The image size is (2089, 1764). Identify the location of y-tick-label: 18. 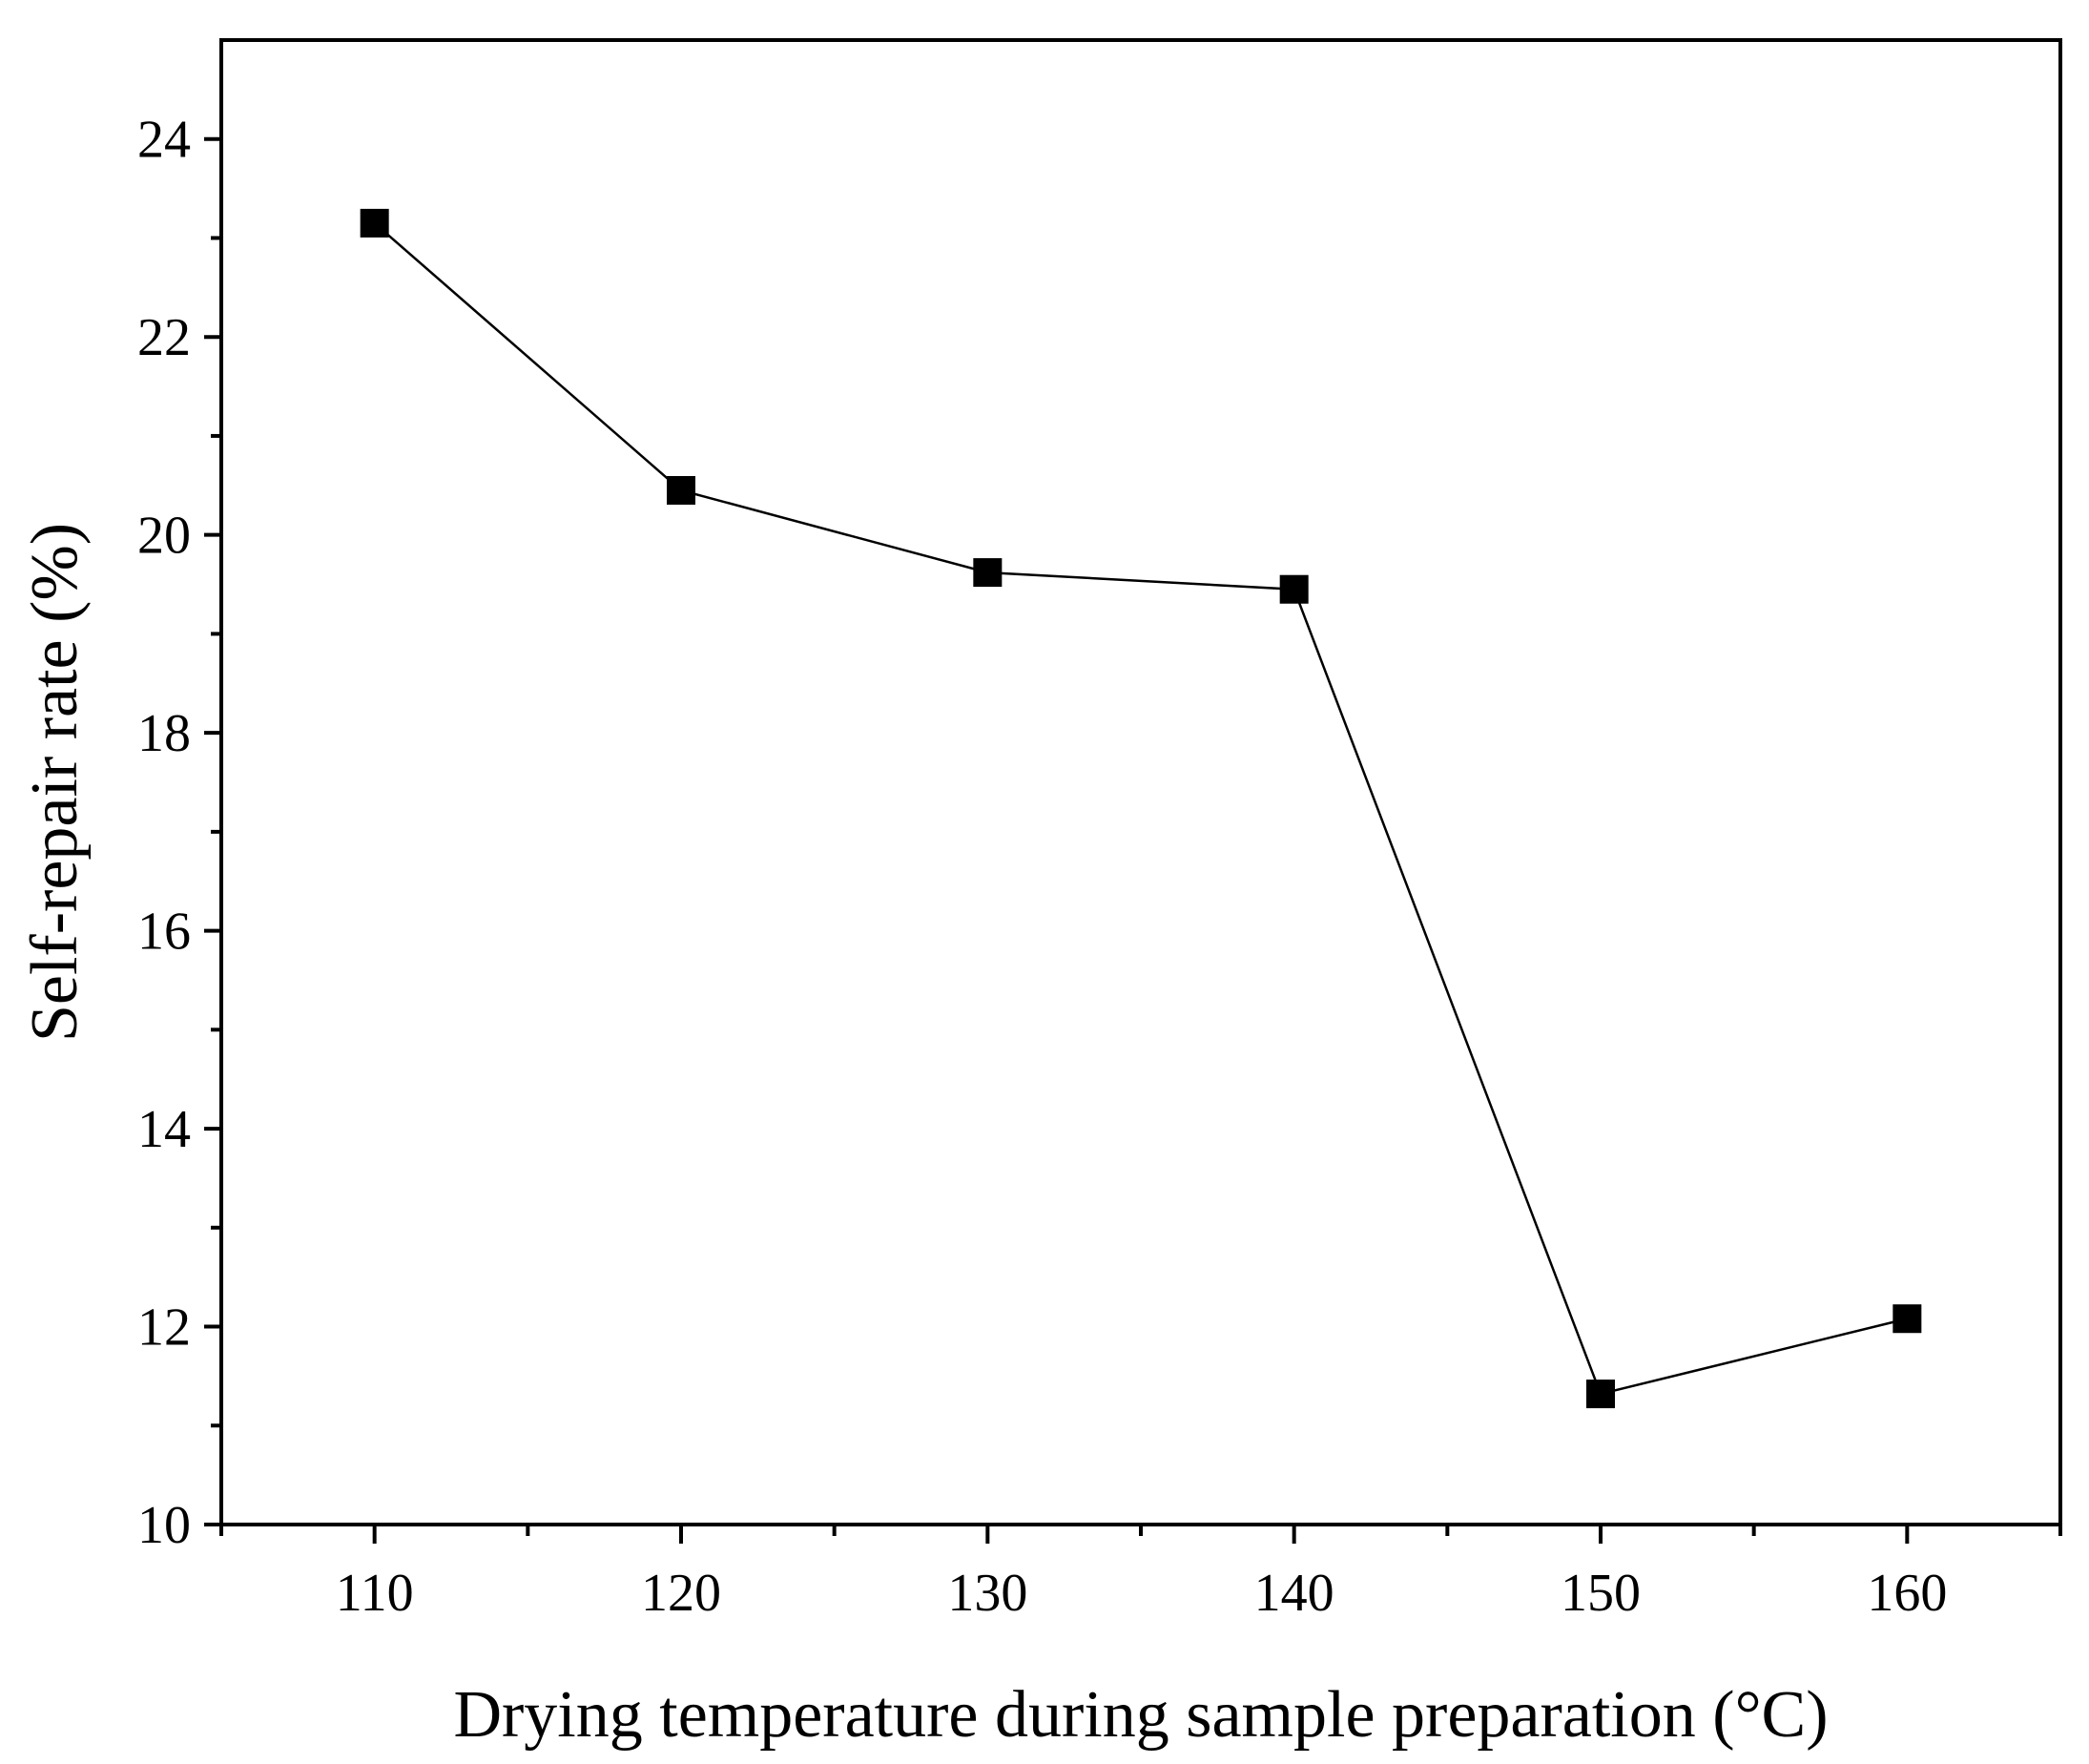
(164, 733).